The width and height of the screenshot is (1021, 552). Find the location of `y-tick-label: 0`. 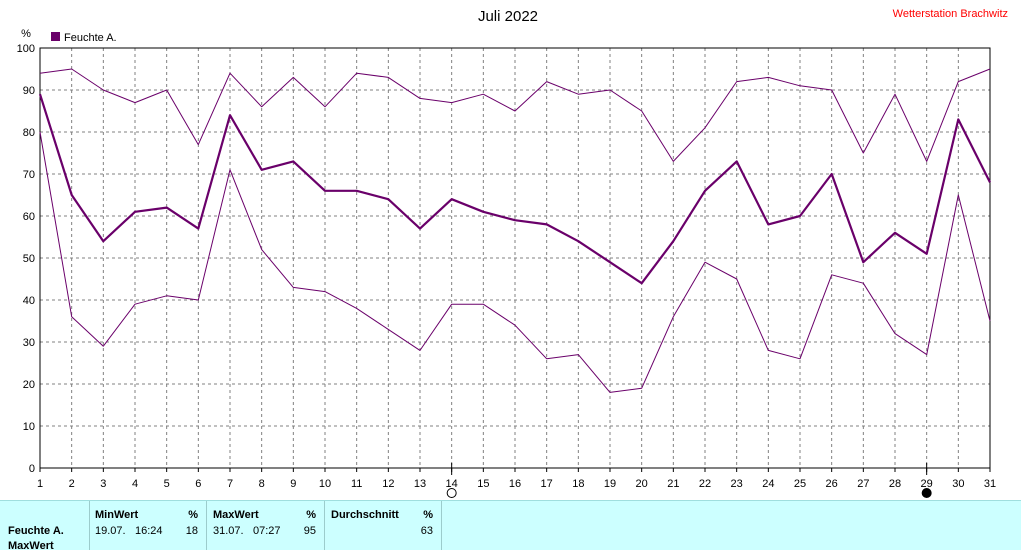

y-tick-label: 0 is located at coordinates (32, 469).